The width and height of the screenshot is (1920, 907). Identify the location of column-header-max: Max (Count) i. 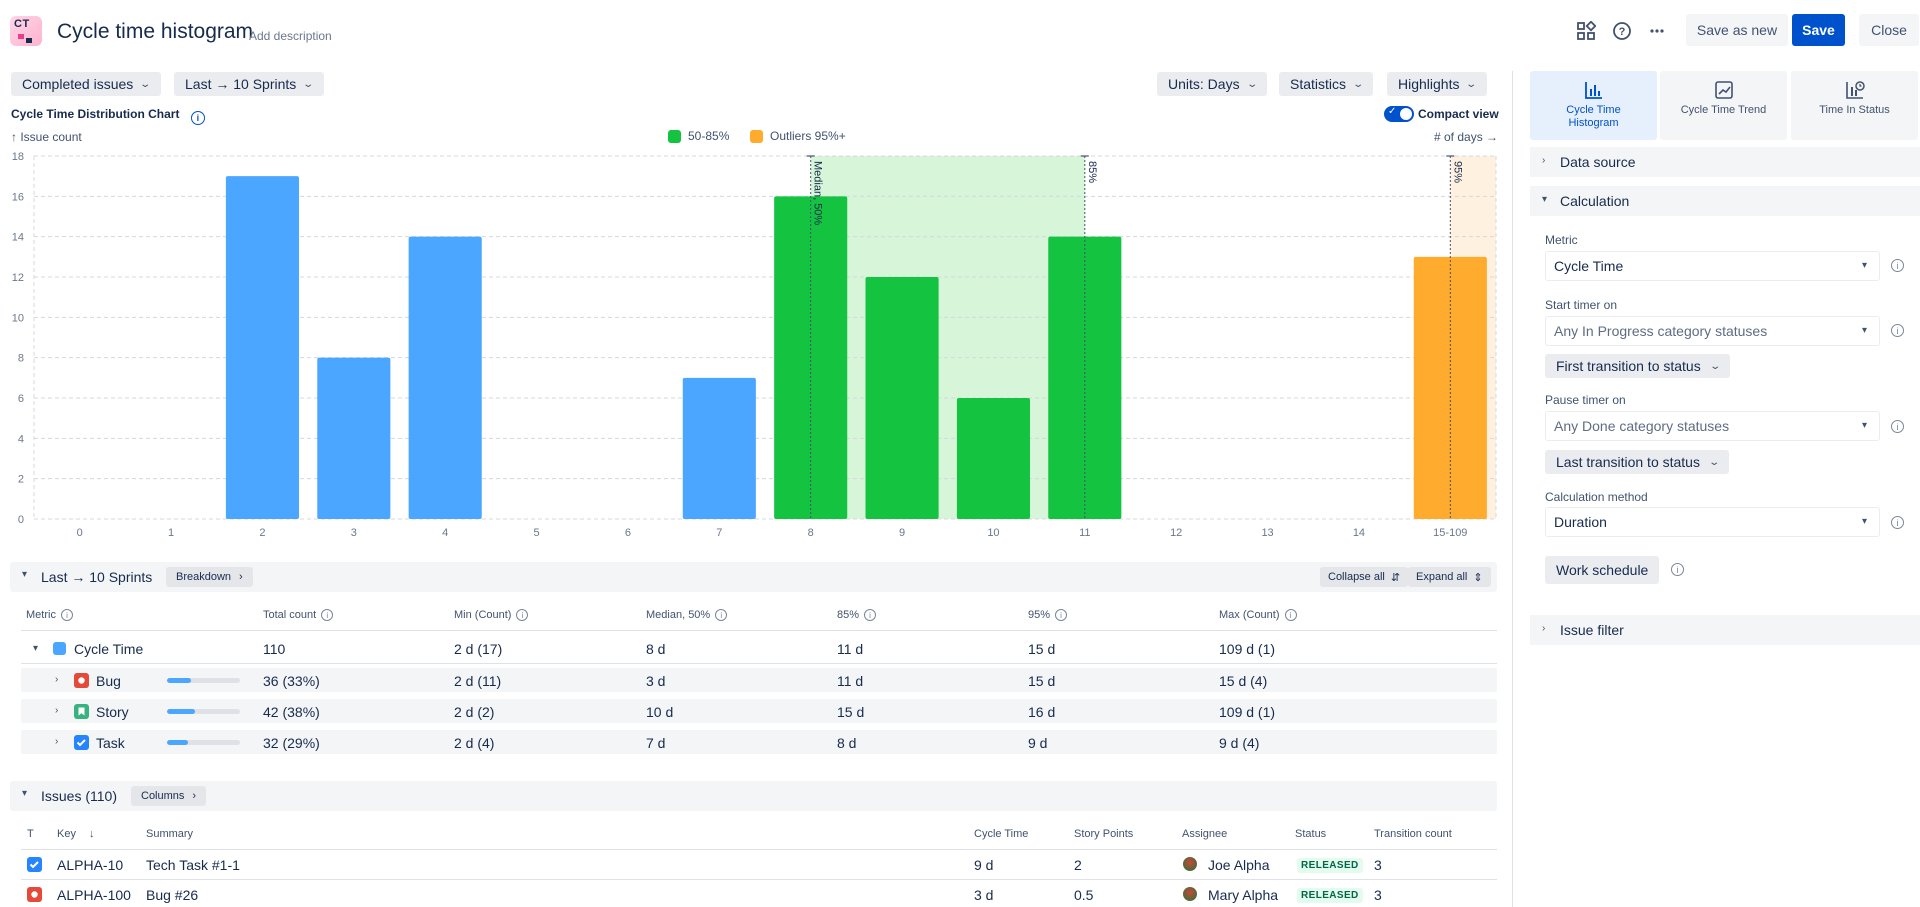
(1258, 615).